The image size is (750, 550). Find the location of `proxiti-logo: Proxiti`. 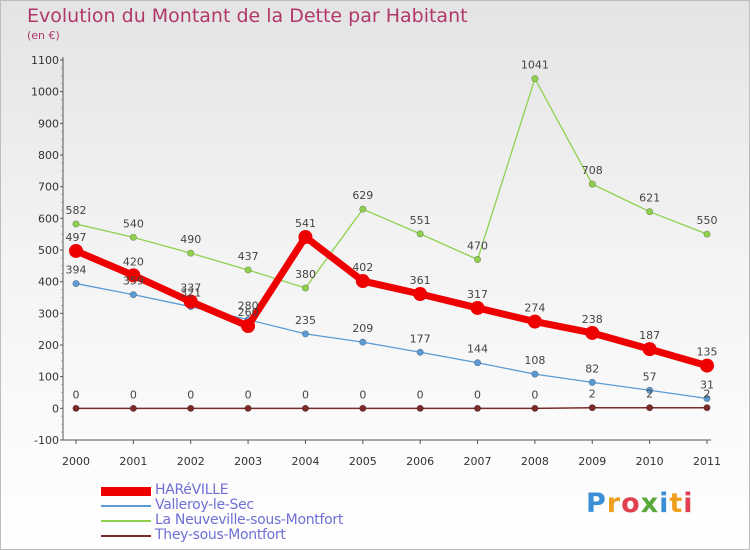

proxiti-logo: Proxiti is located at coordinates (640, 503).